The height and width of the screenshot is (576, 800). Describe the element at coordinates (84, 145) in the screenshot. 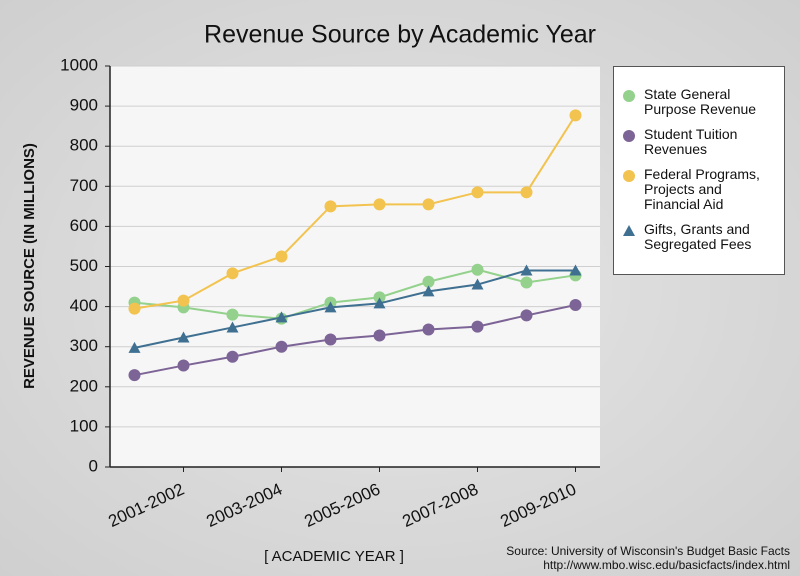

I see `y-tick-label: 800` at that location.